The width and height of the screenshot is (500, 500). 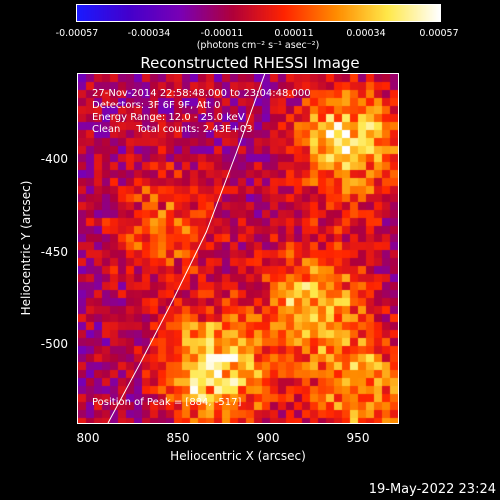 What do you see at coordinates (156, 105) in the screenshot?
I see `info-detectors: Detectors: 3F 6F 9F, Att 0` at bounding box center [156, 105].